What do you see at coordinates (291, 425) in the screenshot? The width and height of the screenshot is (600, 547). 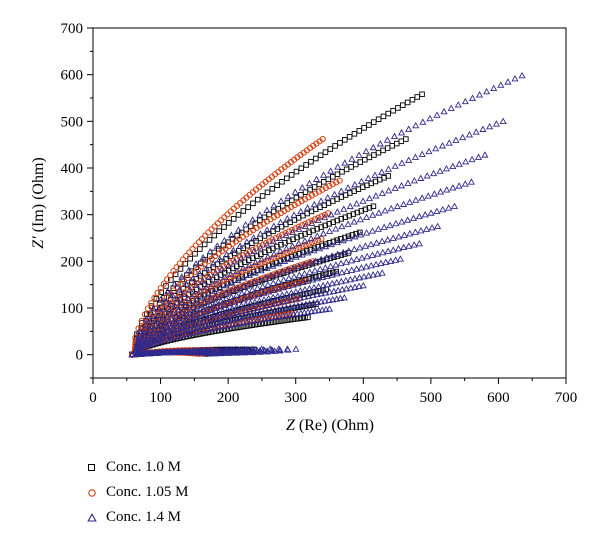 I see `x-axis-label-italic: Z` at bounding box center [291, 425].